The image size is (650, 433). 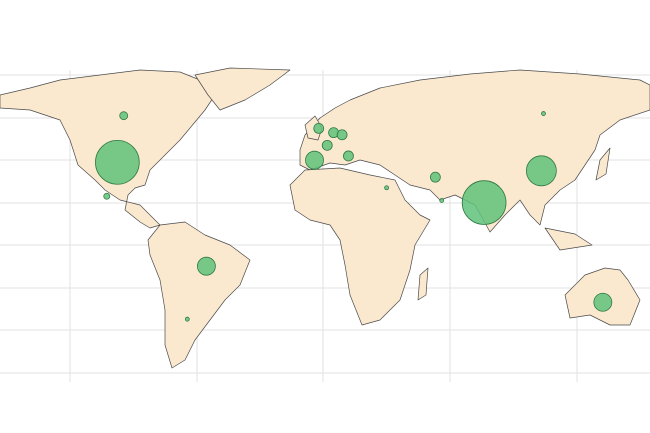 I want to click on japan, so click(x=603, y=164).